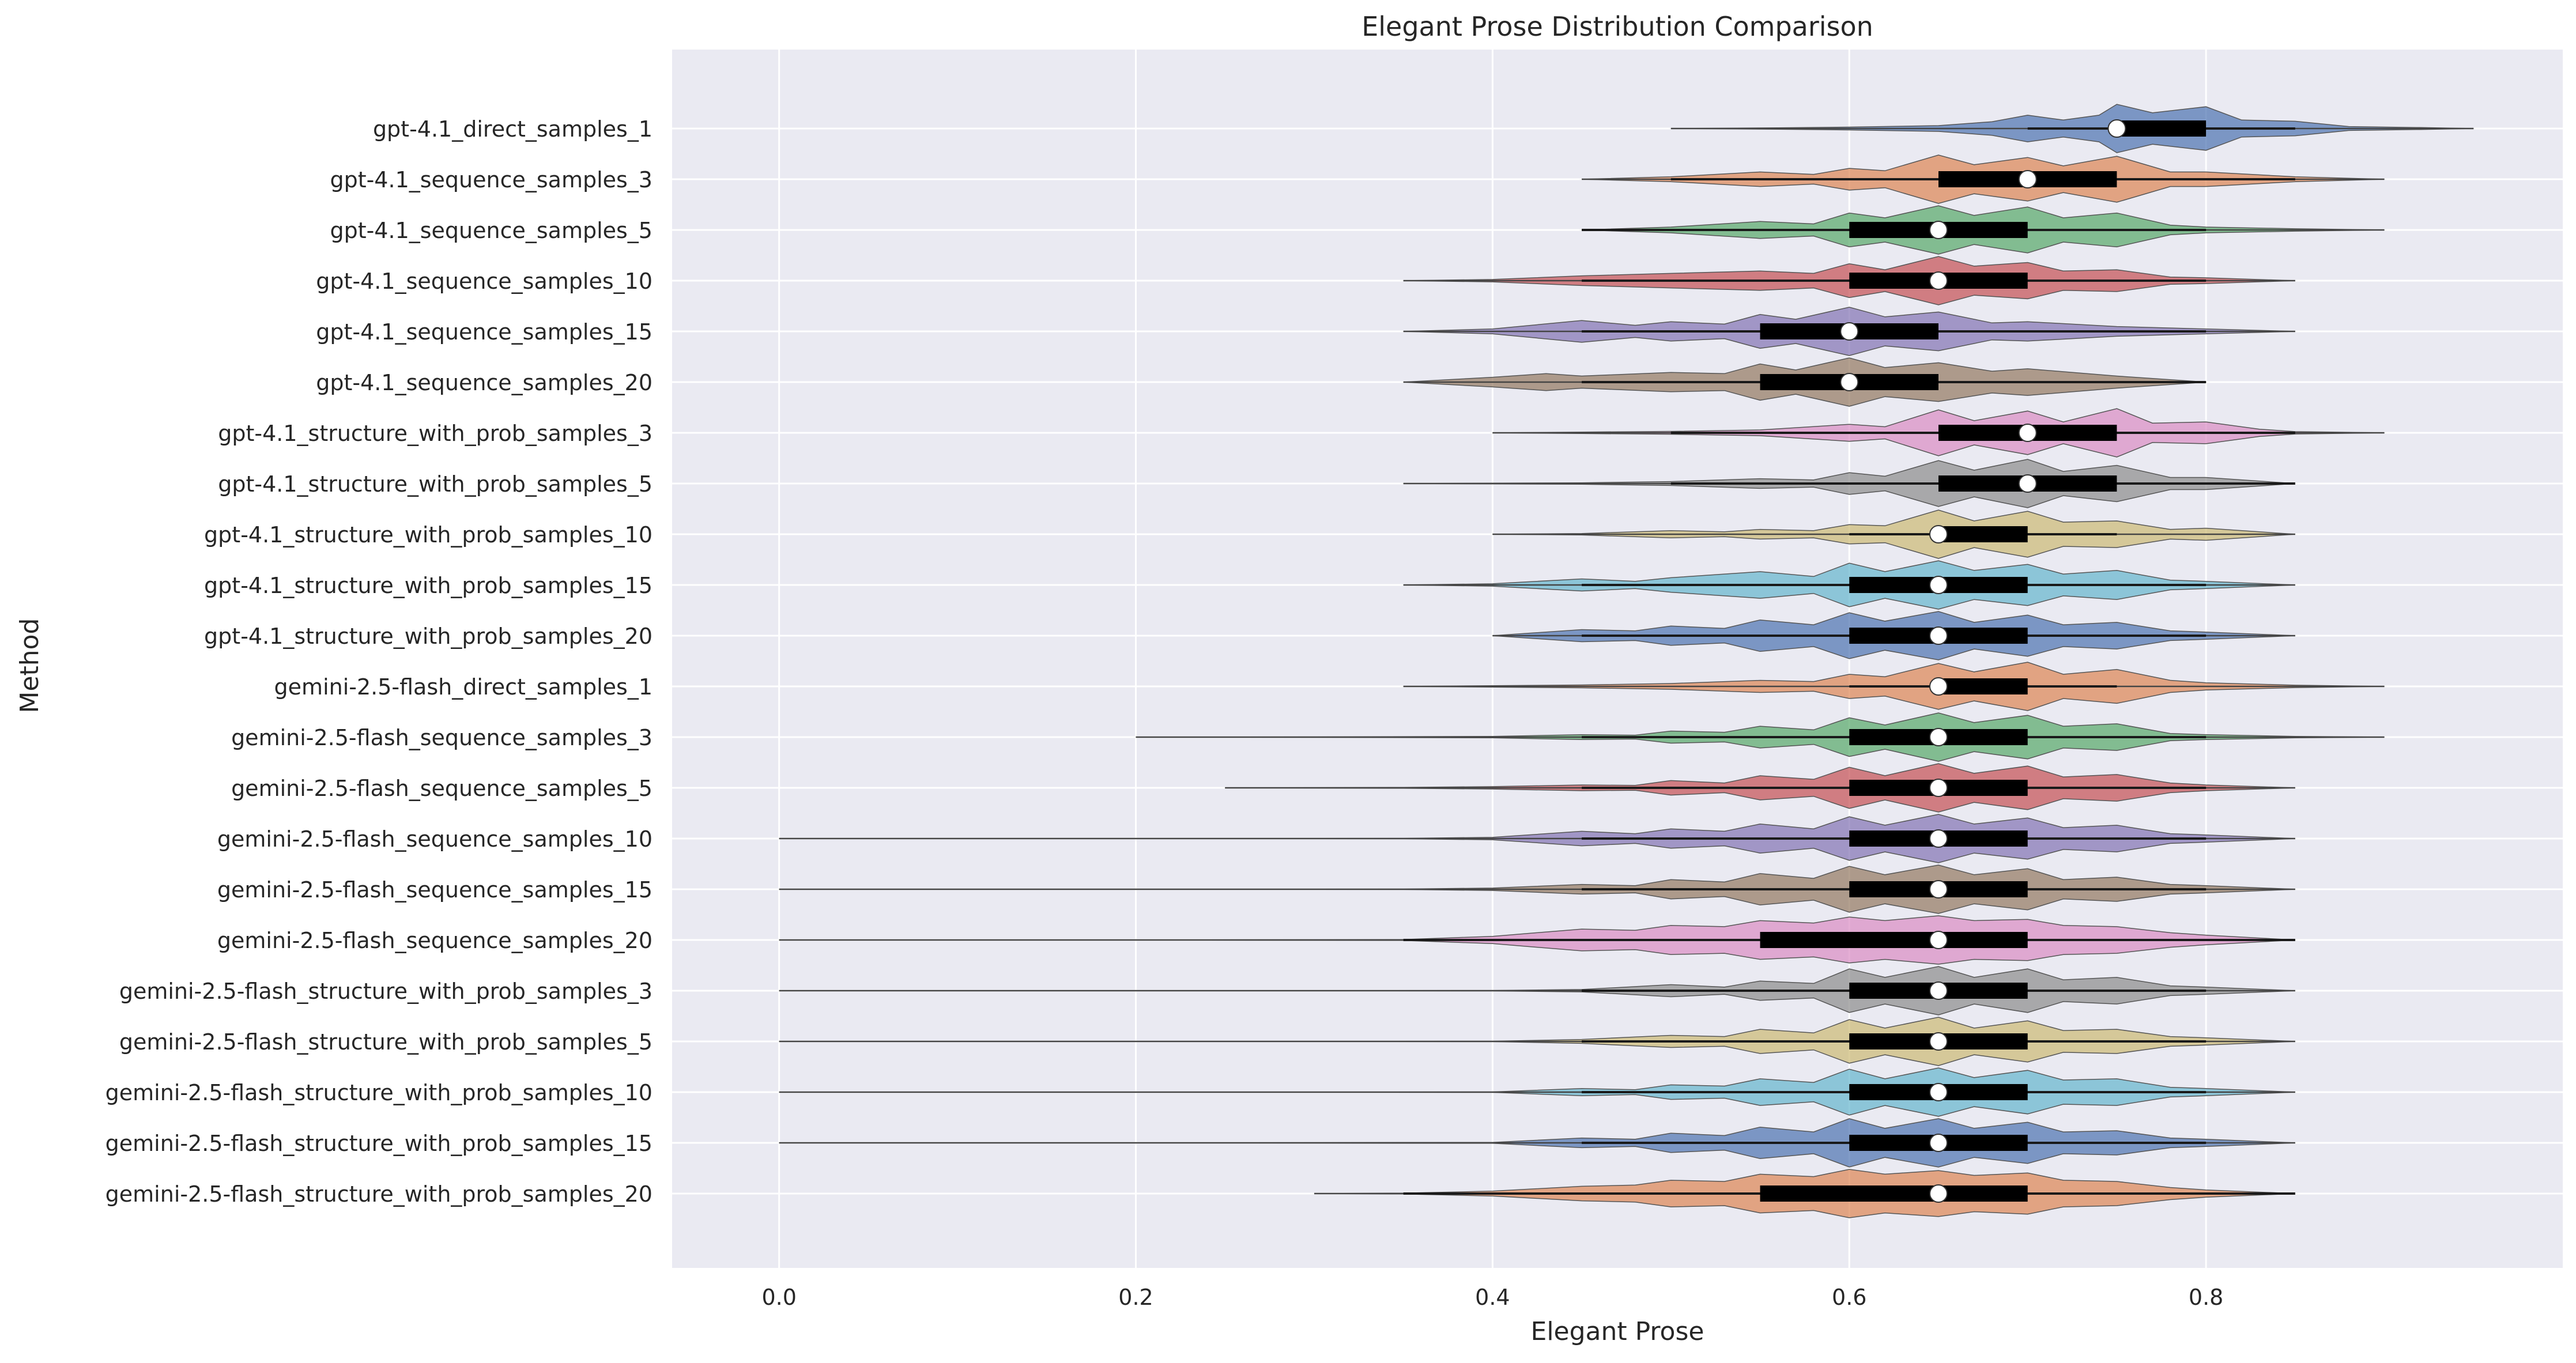 This screenshot has height=1363, width=2576. What do you see at coordinates (442, 737) in the screenshot?
I see `y-tick-label: gemini-2.5-flash_sequence_samples_3` at bounding box center [442, 737].